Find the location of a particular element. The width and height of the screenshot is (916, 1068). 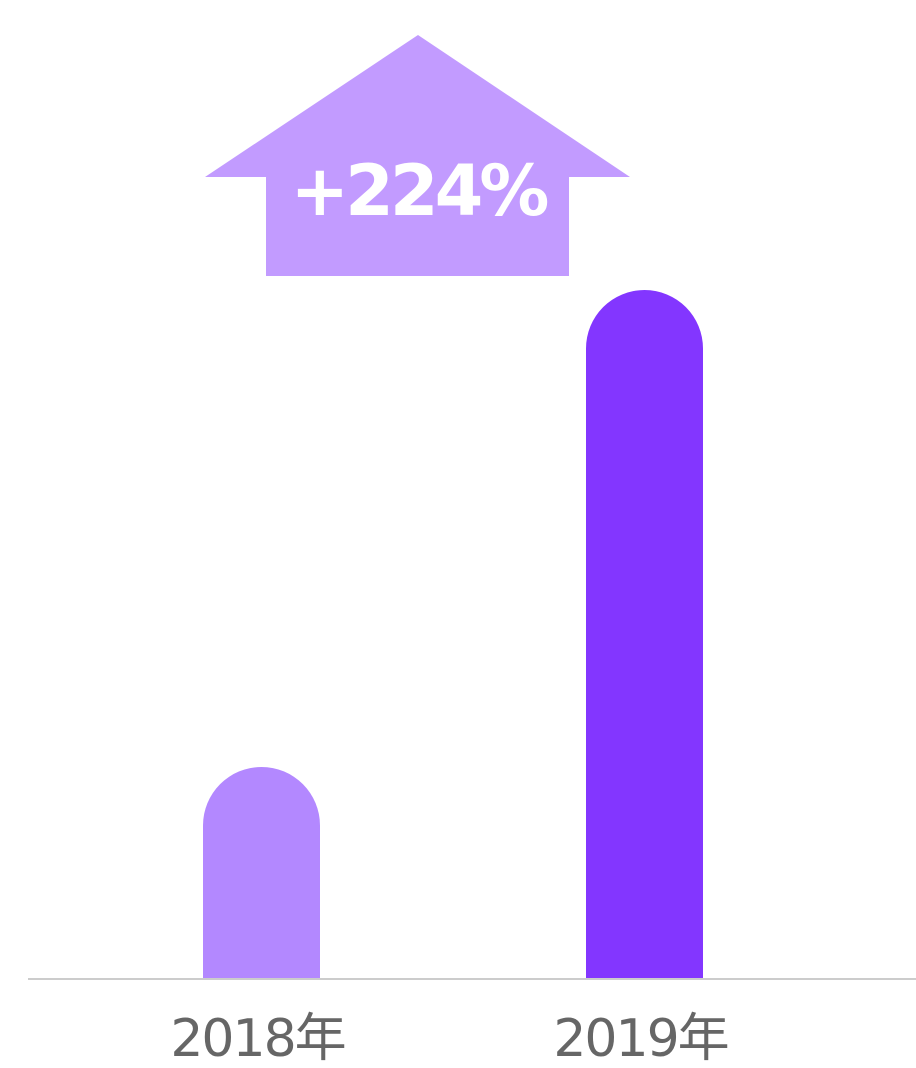

increase-arrow is located at coordinates (417, 155).